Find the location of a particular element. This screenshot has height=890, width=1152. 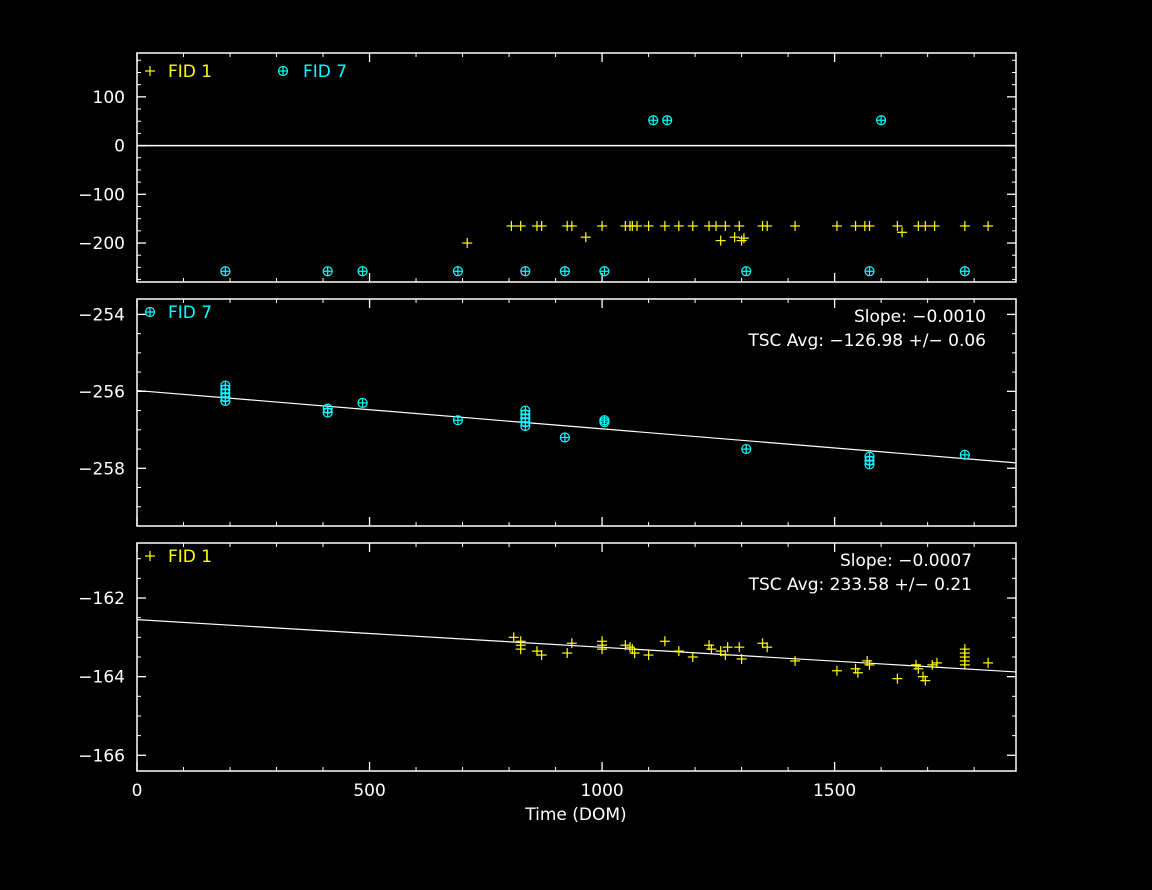

x-axis: Time (DOM) 0 500 1000 1500 is located at coordinates (494, 803).